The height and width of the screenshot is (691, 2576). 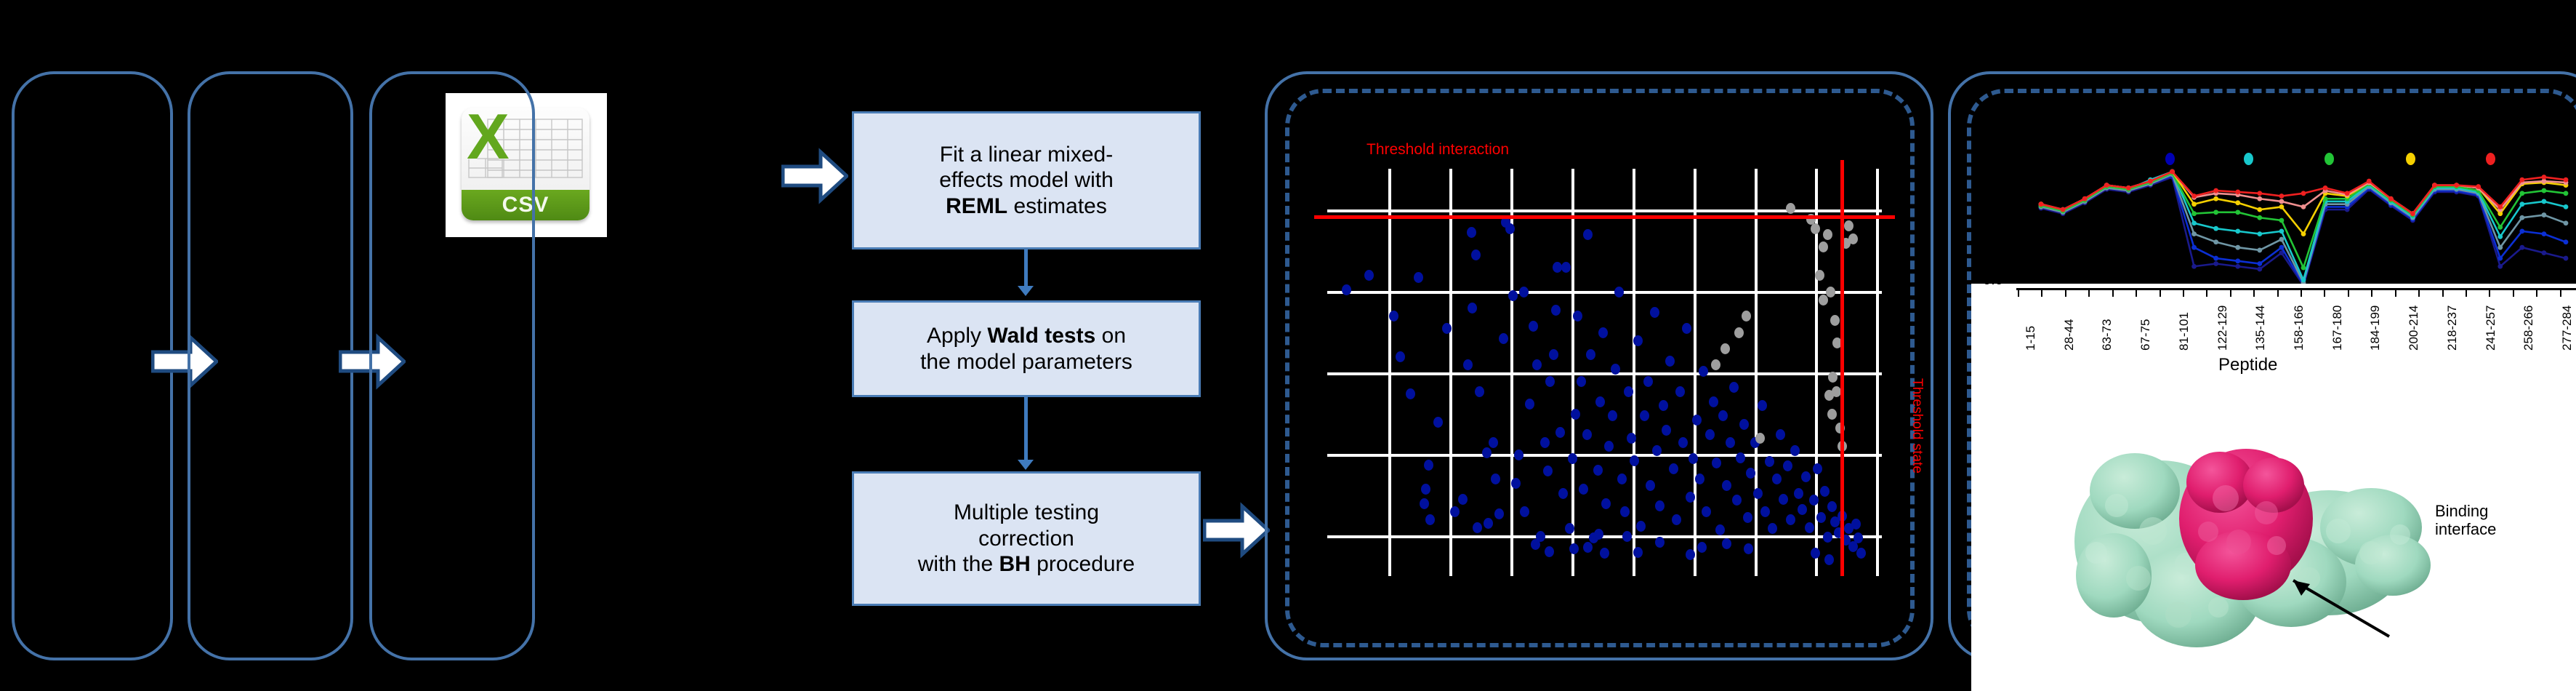 I want to click on csv-file-panel, so click(x=270, y=365).